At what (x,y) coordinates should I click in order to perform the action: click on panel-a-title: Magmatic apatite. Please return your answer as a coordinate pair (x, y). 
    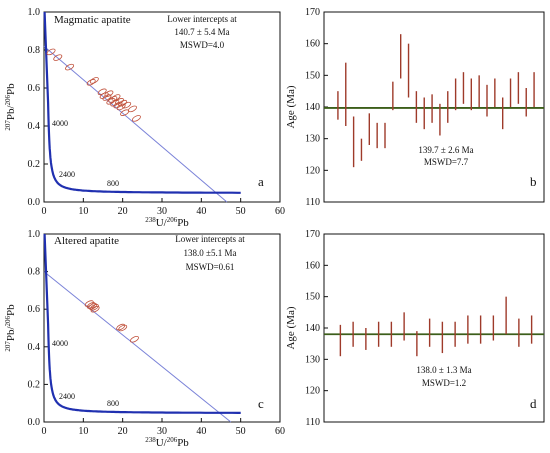
    Looking at the image, I should click on (92, 20).